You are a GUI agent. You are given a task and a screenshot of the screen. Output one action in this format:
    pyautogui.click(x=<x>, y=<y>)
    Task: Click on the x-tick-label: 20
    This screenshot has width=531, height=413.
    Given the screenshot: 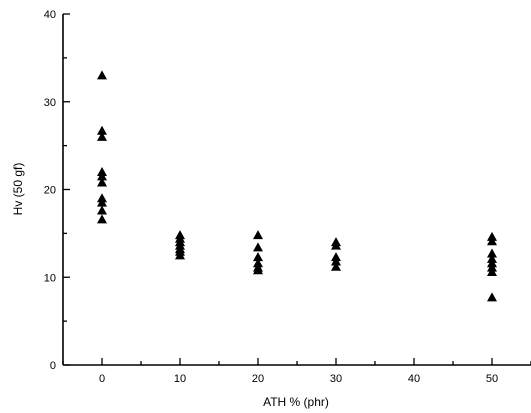 What is the action you would take?
    pyautogui.click(x=258, y=379)
    